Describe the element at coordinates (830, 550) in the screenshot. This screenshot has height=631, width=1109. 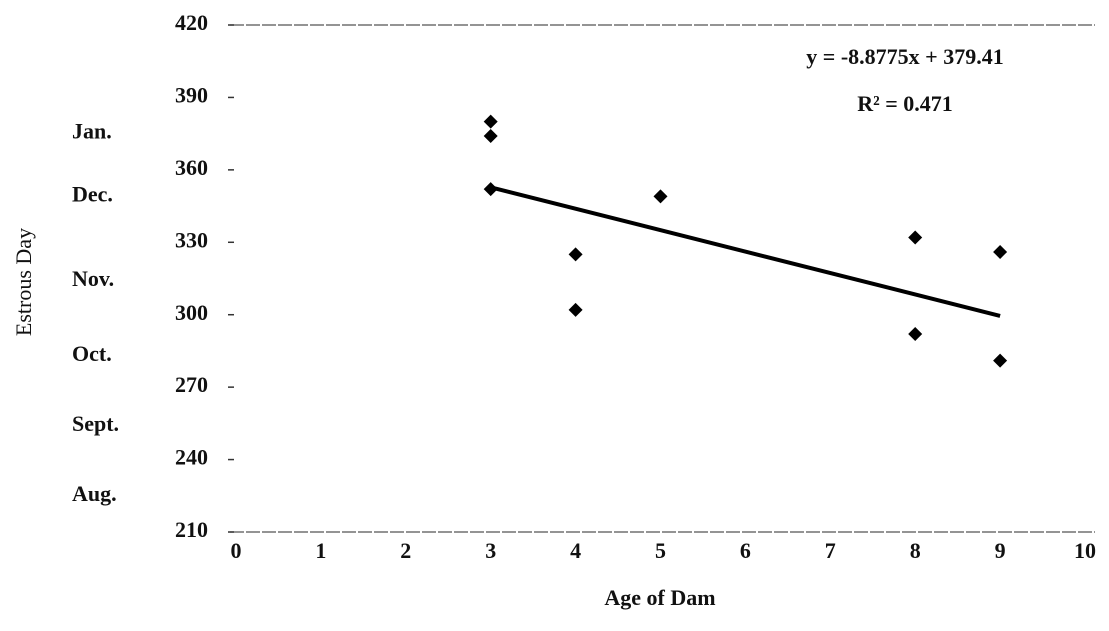
I see `x-tick-label: 7` at that location.